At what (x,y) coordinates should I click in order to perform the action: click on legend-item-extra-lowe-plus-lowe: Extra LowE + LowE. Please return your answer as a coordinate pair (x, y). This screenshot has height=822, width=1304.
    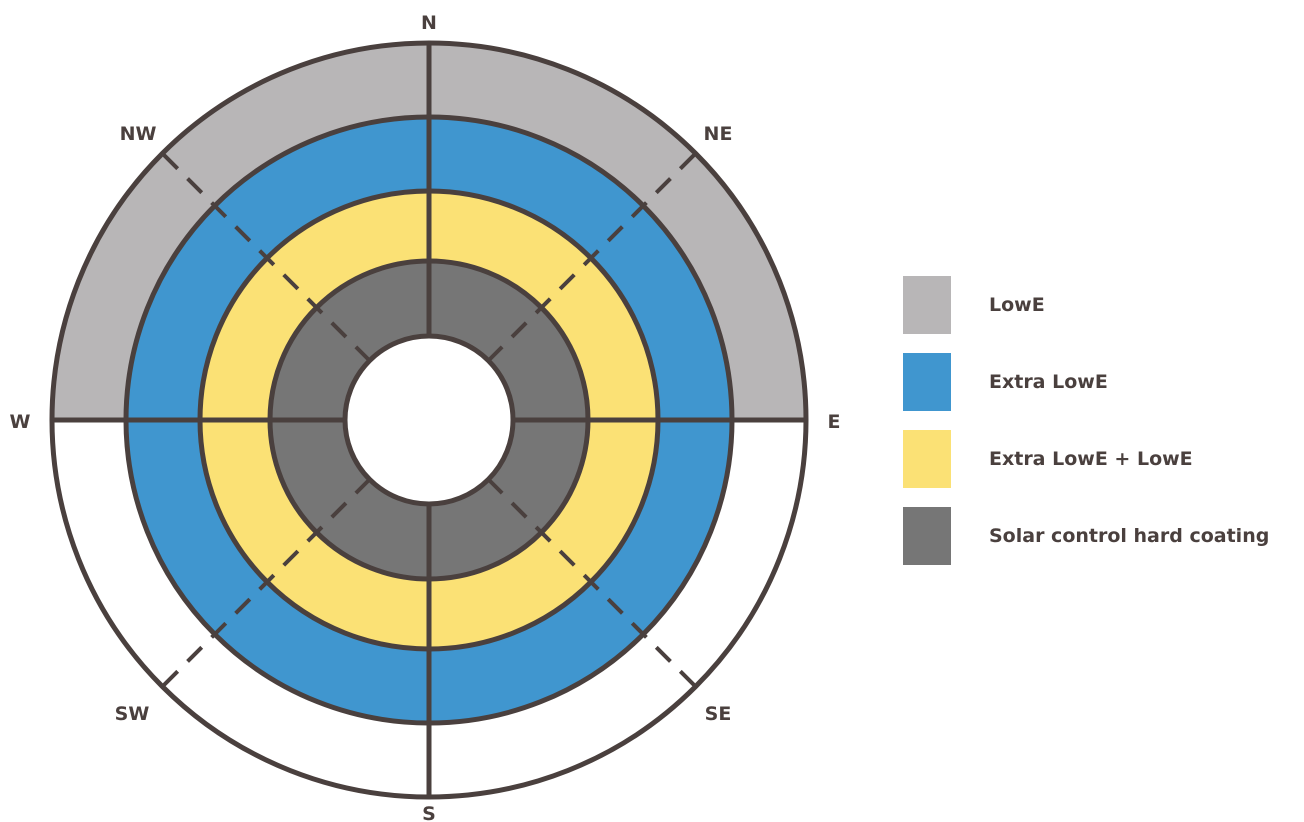
    Looking at the image, I should click on (1100, 459).